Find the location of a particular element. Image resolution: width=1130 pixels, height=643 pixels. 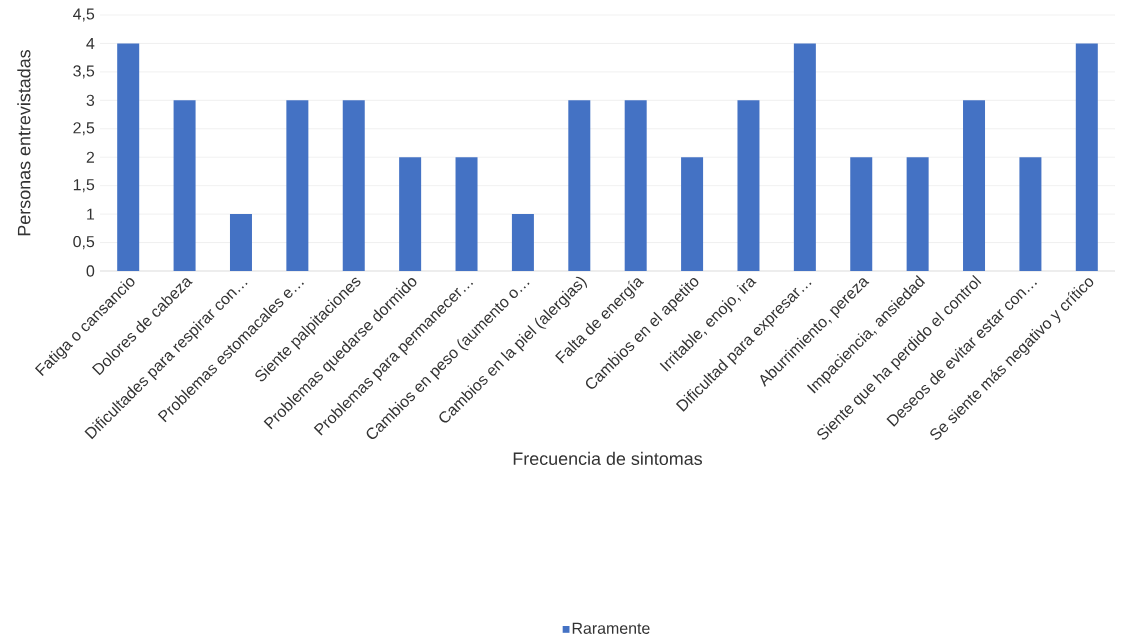

legend-label: Raramente is located at coordinates (611, 628).